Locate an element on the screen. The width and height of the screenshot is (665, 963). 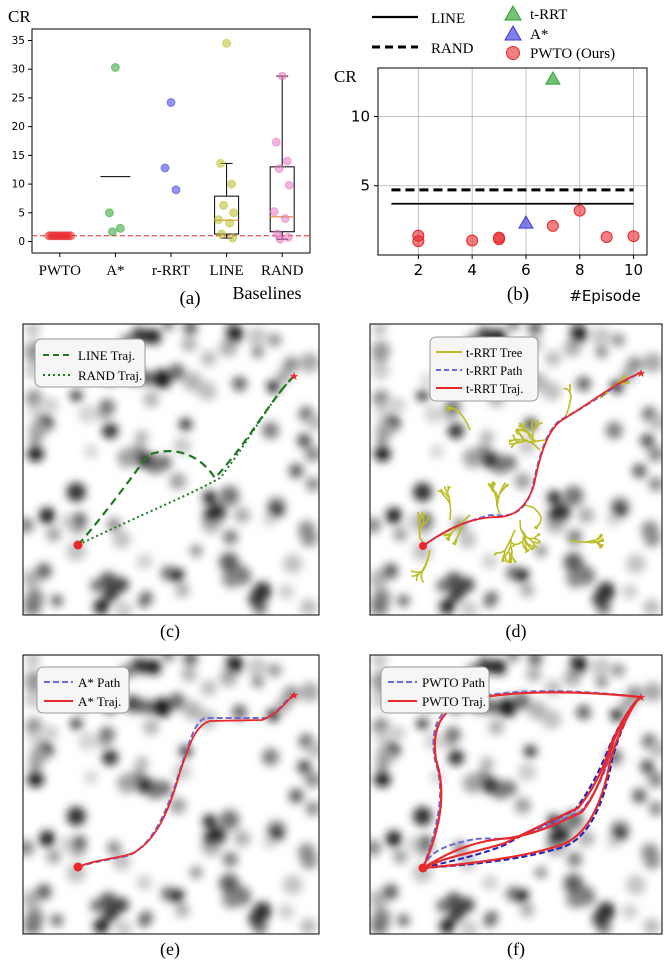
legend-astar-label: A* is located at coordinates (539, 35).